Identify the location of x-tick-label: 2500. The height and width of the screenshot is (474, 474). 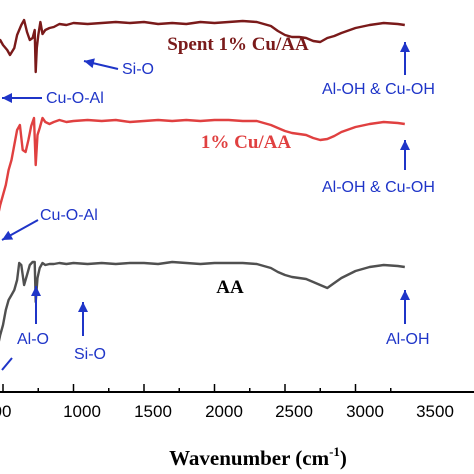
(294, 411).